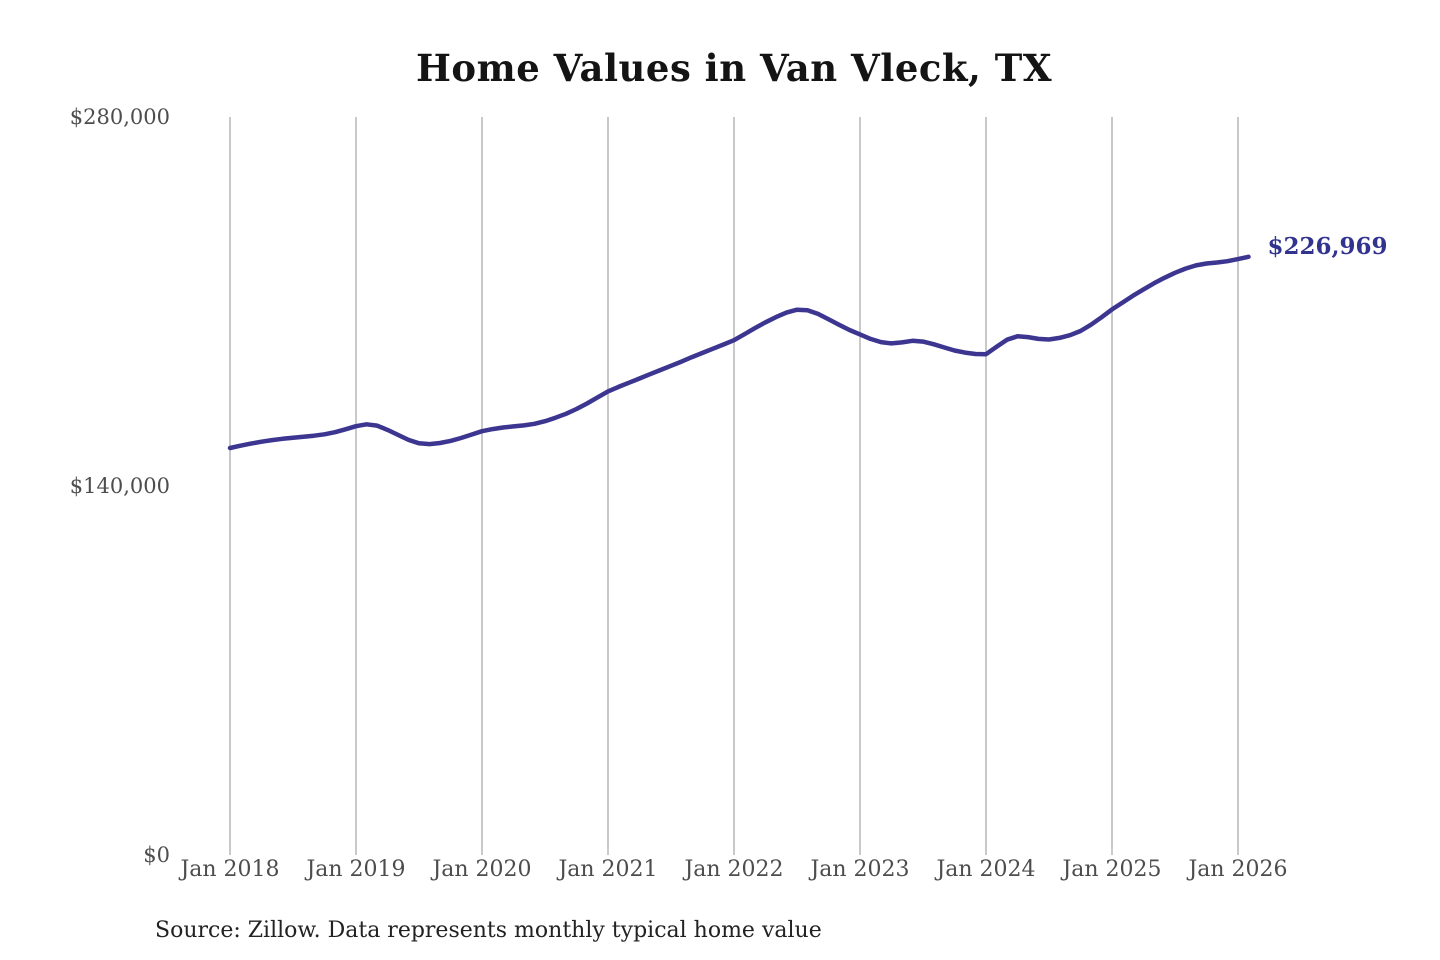  What do you see at coordinates (608, 869) in the screenshot?
I see `x-tick-label: Jan 2021` at bounding box center [608, 869].